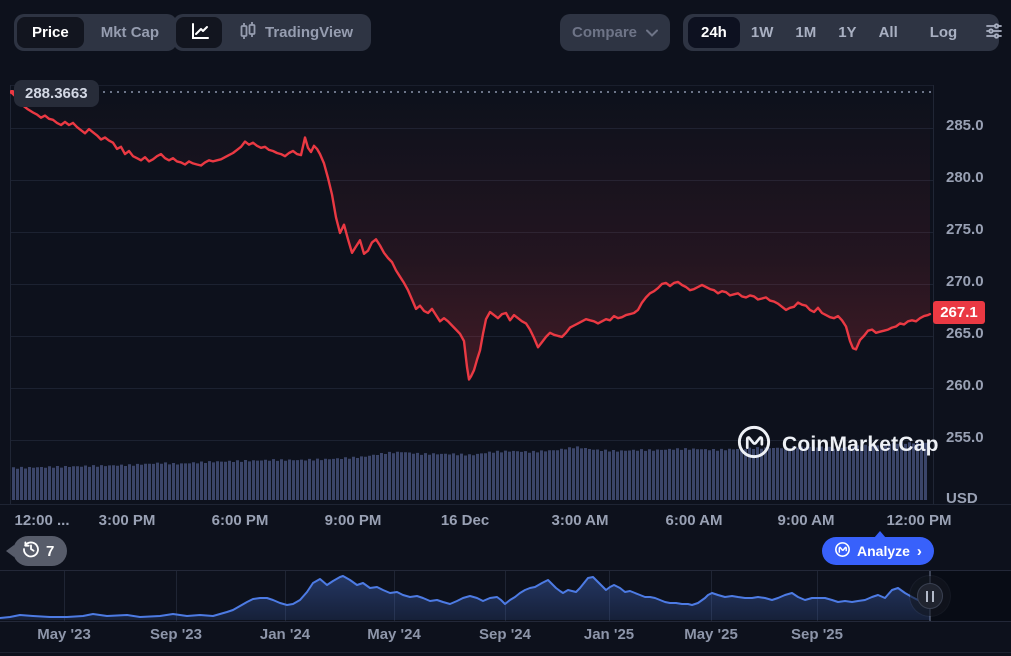  Describe the element at coordinates (64, 634) in the screenshot. I see `minichart-tick-label: May '23` at that location.